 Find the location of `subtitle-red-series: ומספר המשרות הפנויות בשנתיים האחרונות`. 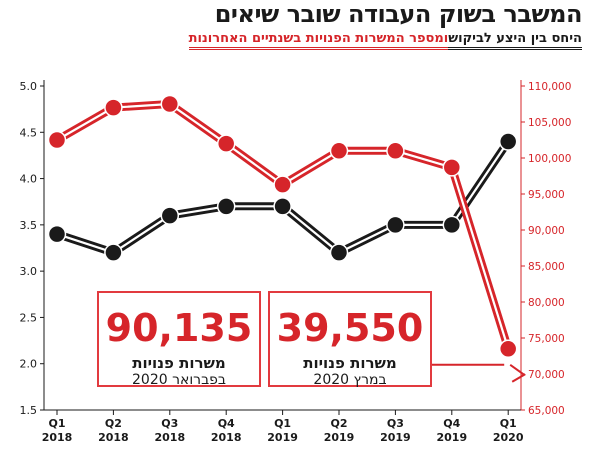

subtitle-red-series: ומספר המשרות הפנויות בשנתיים האחרונות is located at coordinates (318, 40).